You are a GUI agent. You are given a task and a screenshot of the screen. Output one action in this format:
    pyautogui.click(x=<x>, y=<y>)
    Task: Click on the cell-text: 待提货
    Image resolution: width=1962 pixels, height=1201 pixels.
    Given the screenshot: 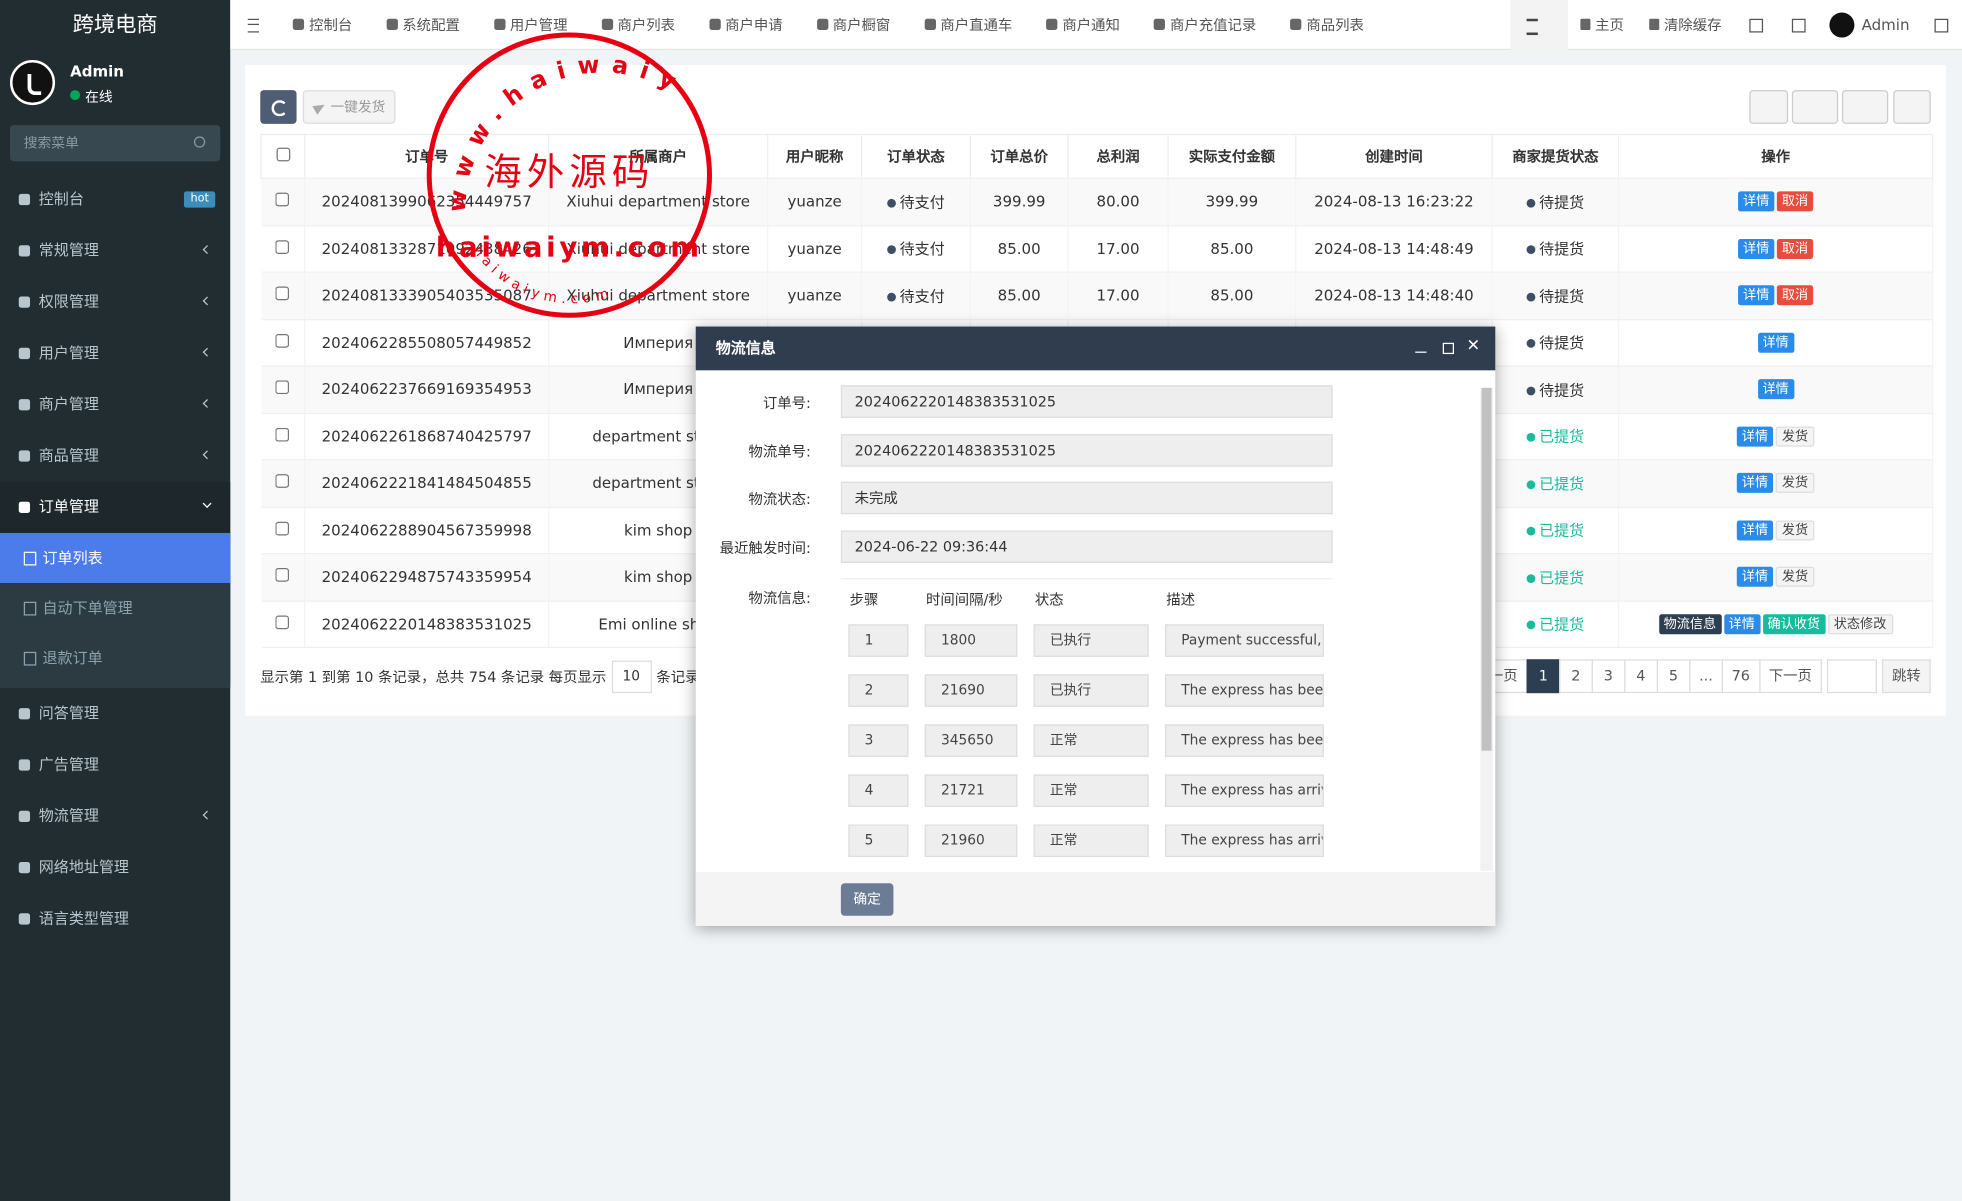 What is the action you would take?
    pyautogui.click(x=1555, y=296)
    